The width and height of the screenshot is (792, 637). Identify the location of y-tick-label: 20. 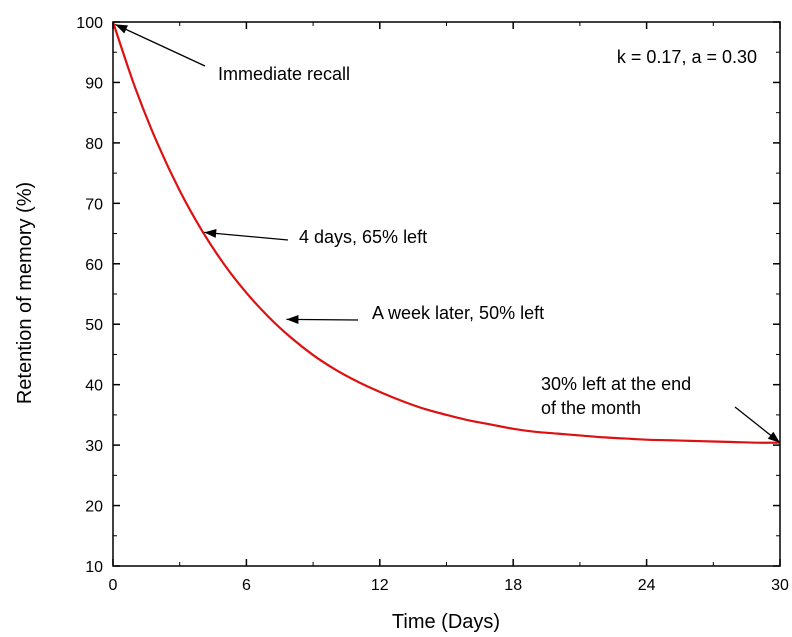
(94, 507).